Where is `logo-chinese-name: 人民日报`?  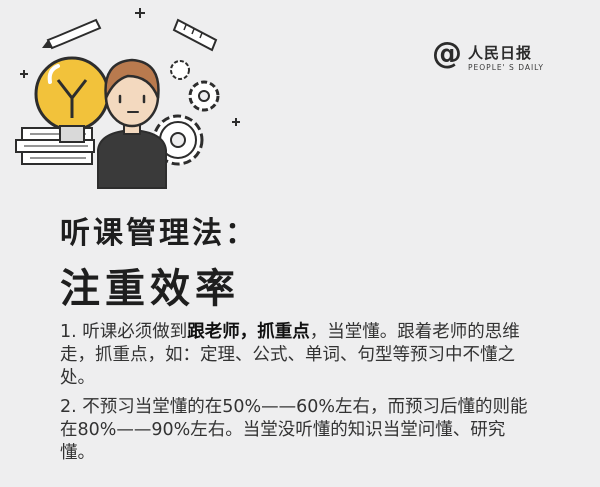
logo-chinese-name: 人民日报 is located at coordinates (500, 53).